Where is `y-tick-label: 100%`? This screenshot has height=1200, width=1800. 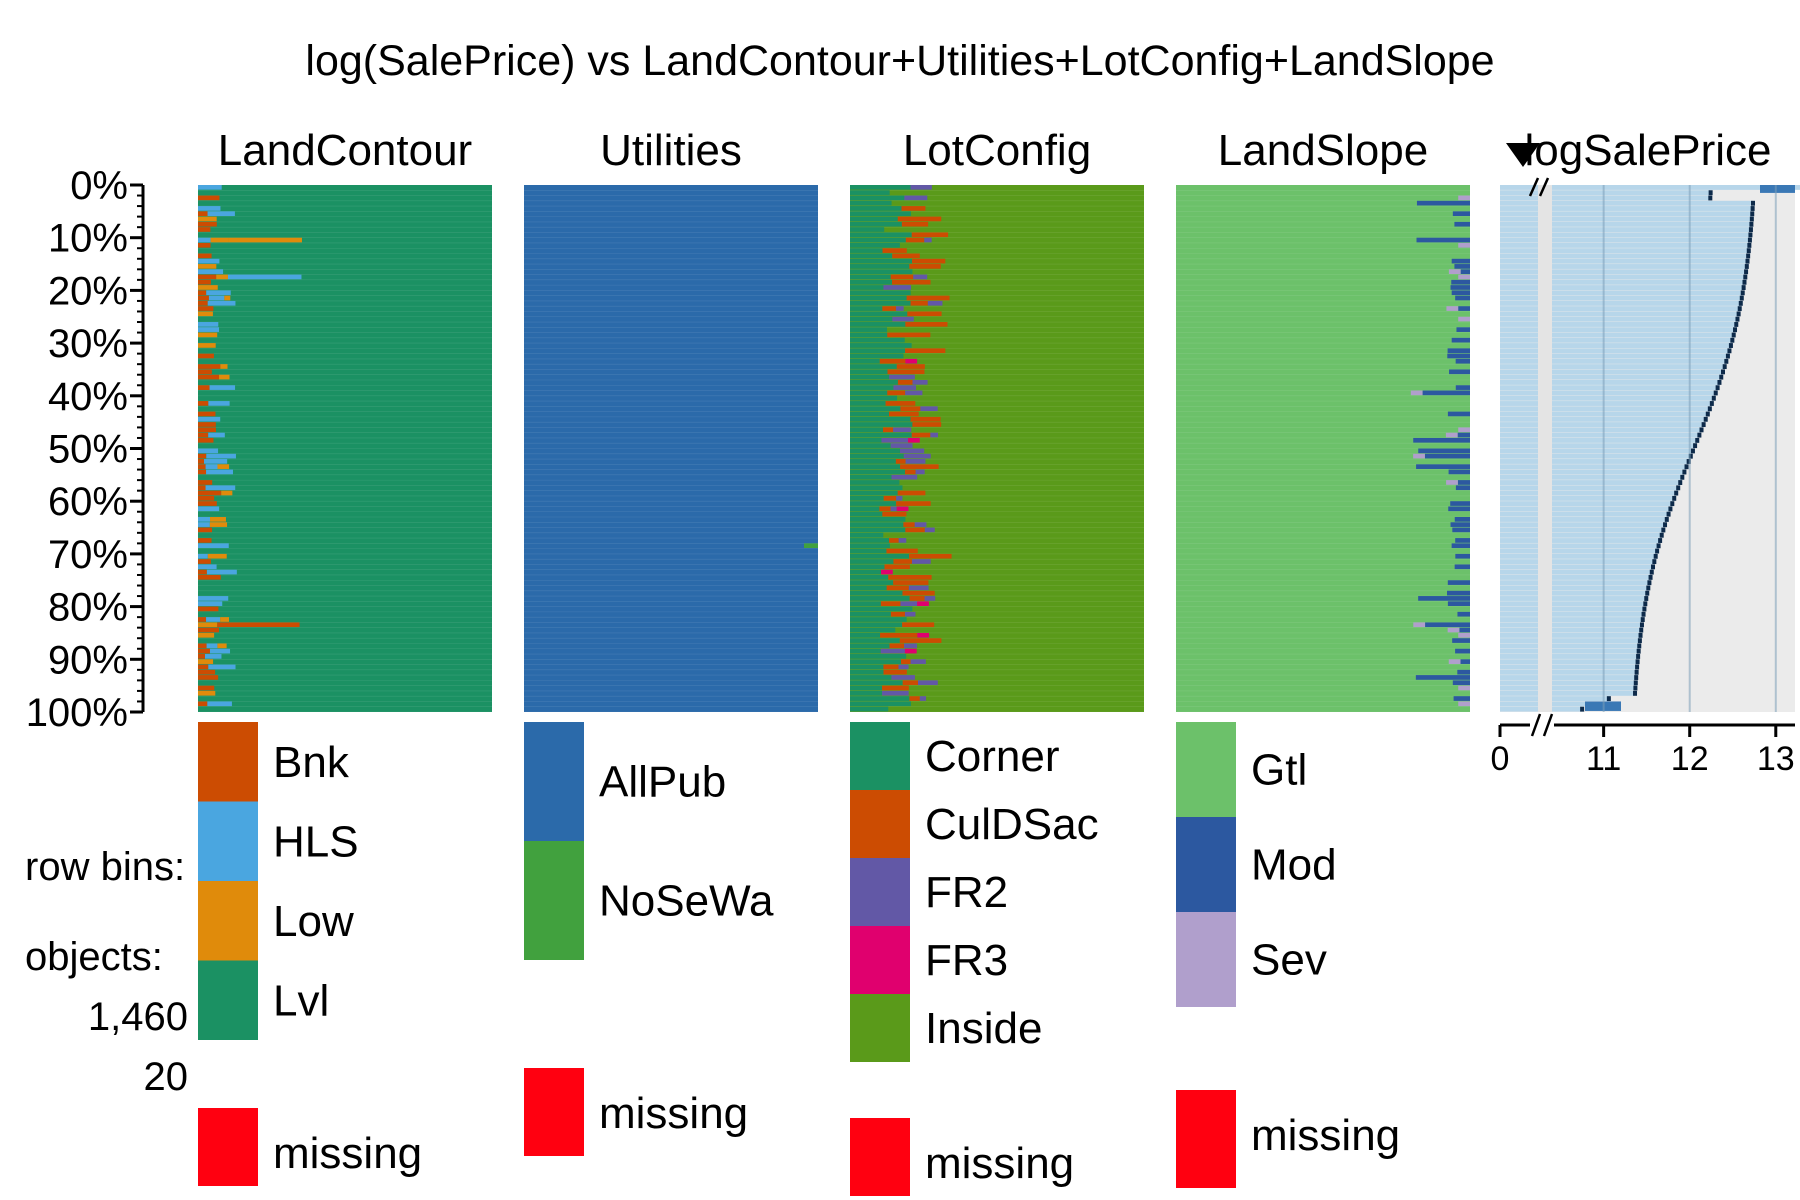 y-tick-label: 100% is located at coordinates (77, 713).